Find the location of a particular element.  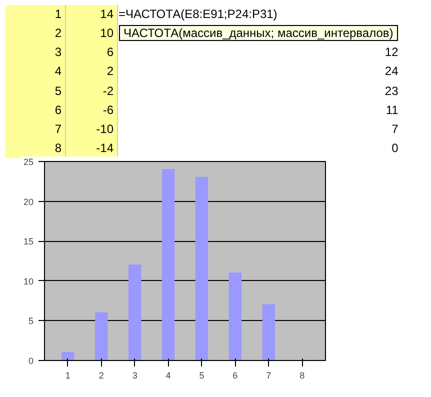

text: 12 is located at coordinates (392, 53).